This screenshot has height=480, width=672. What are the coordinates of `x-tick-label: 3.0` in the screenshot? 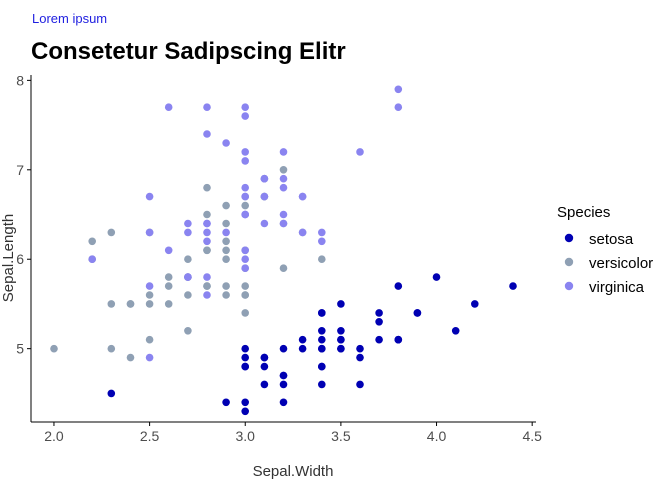 It's located at (246, 436).